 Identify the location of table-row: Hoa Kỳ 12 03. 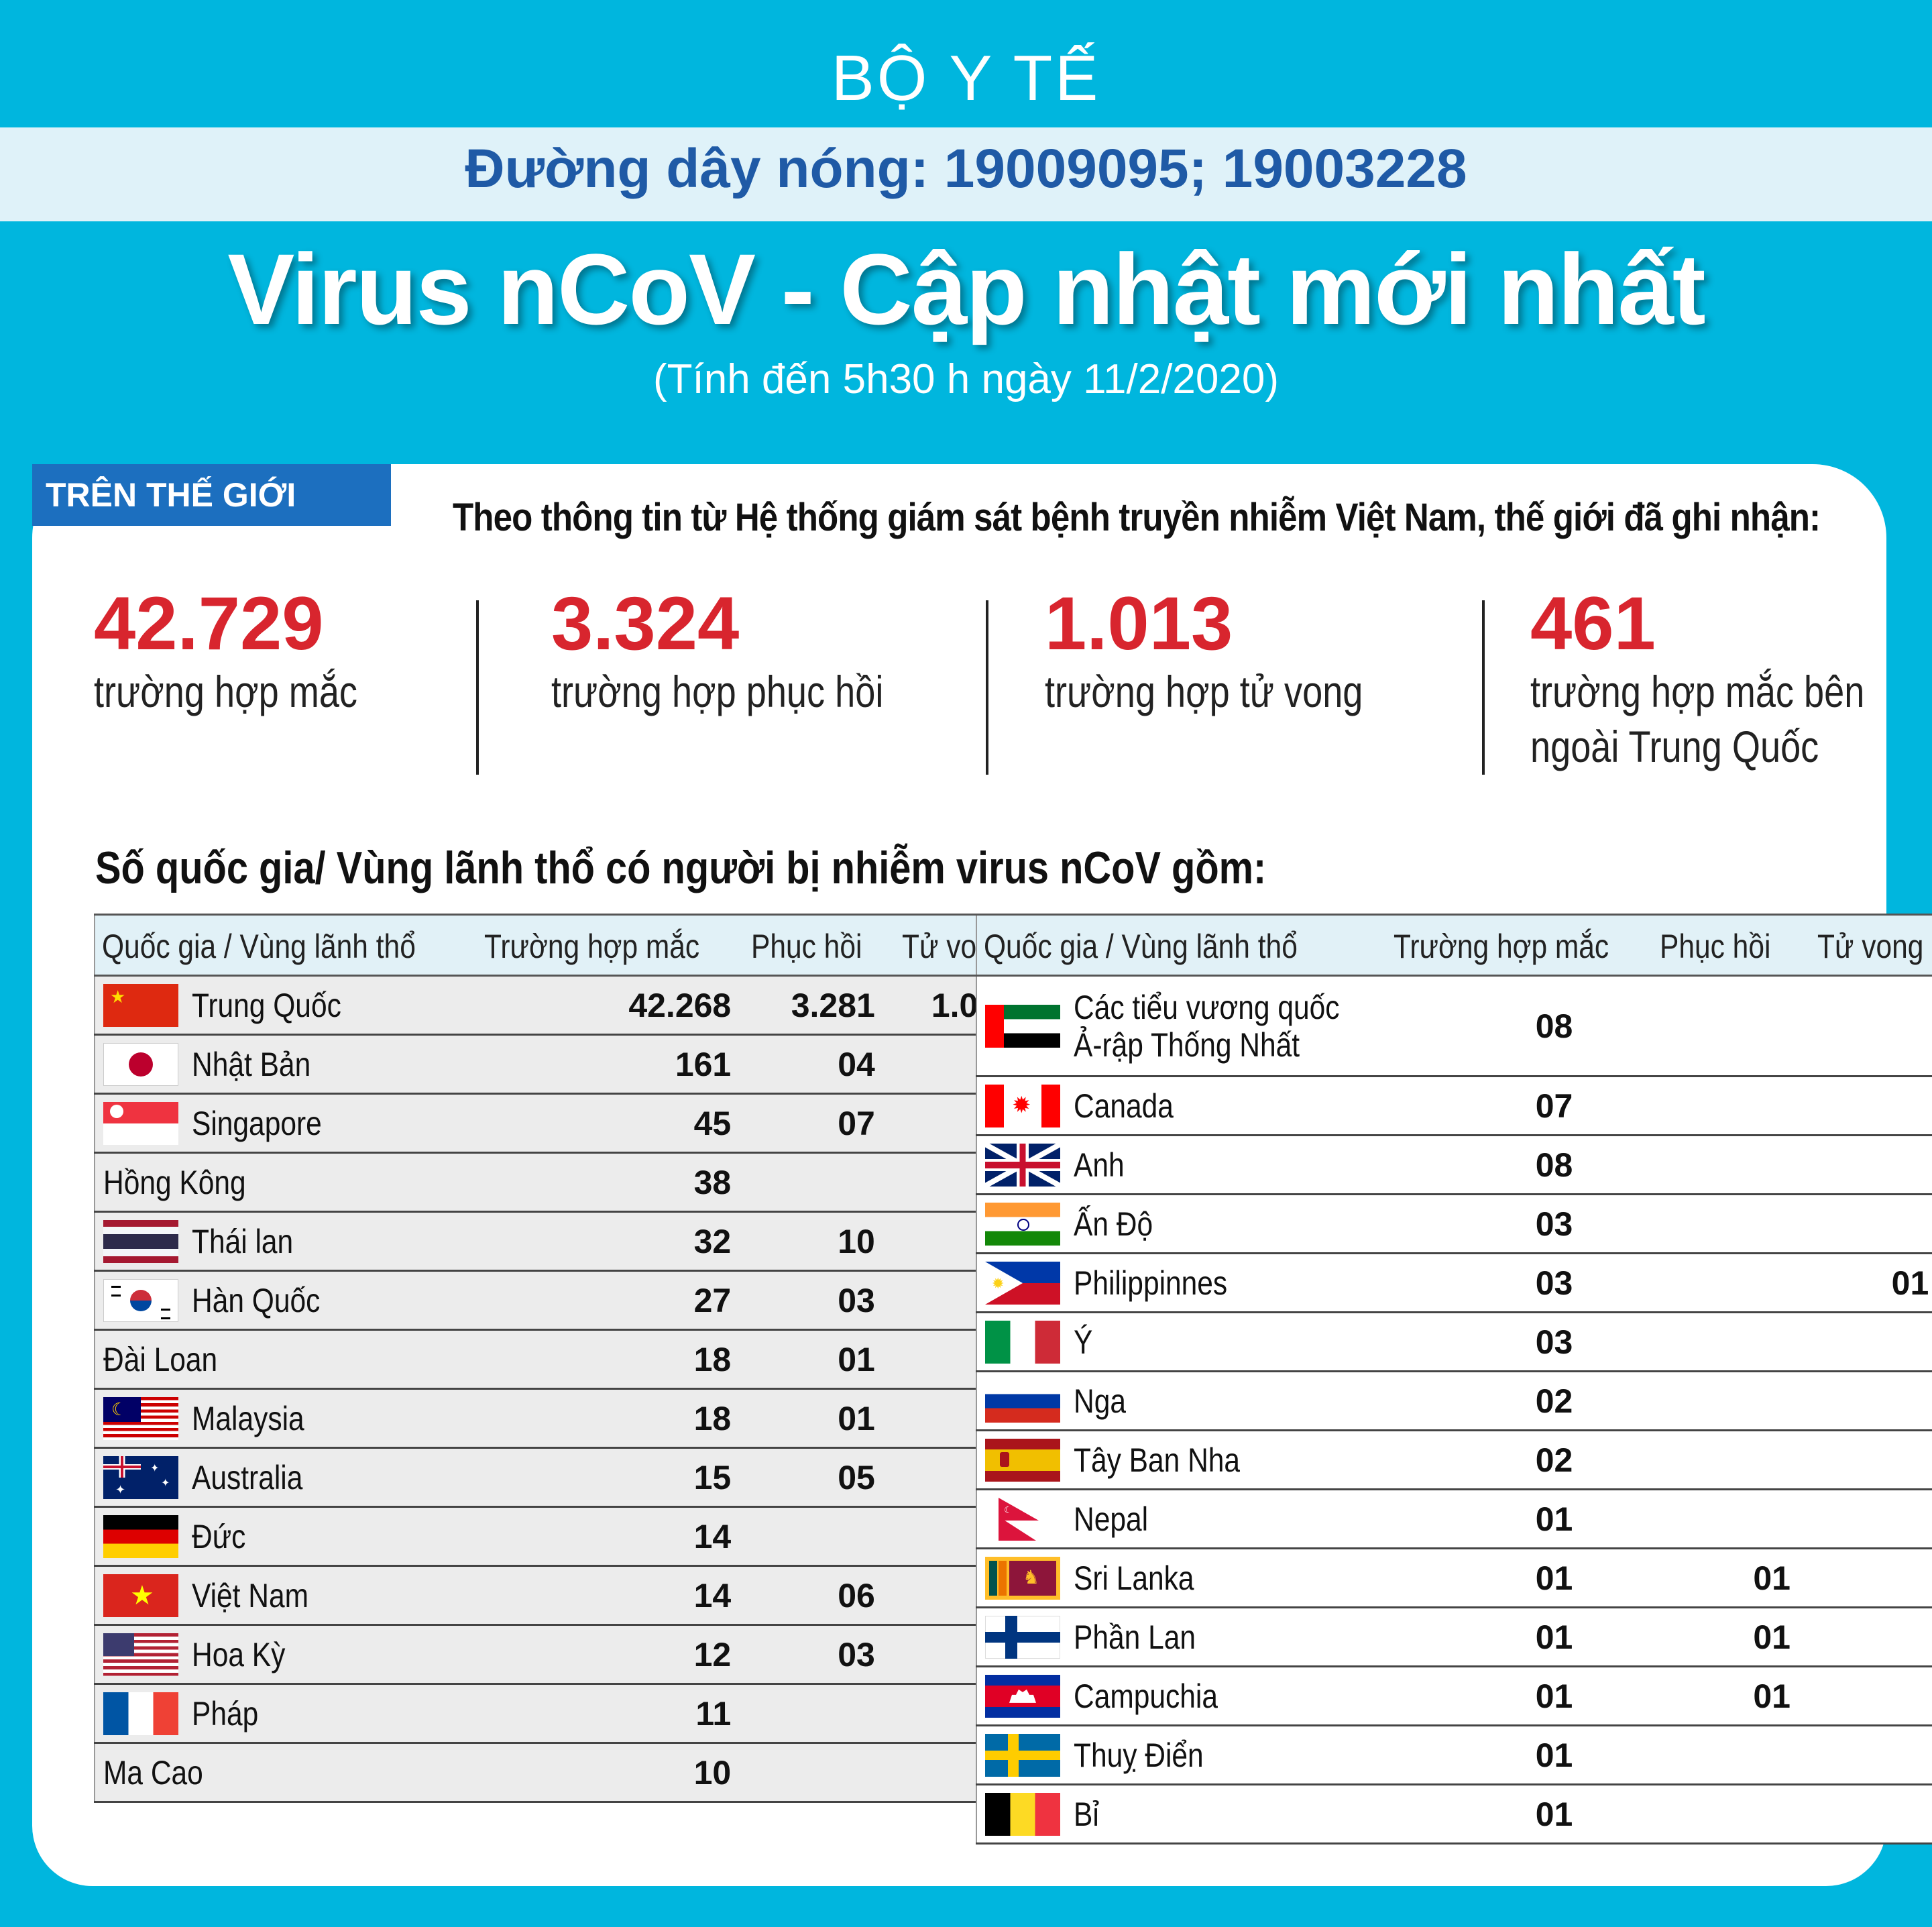
(565, 1655).